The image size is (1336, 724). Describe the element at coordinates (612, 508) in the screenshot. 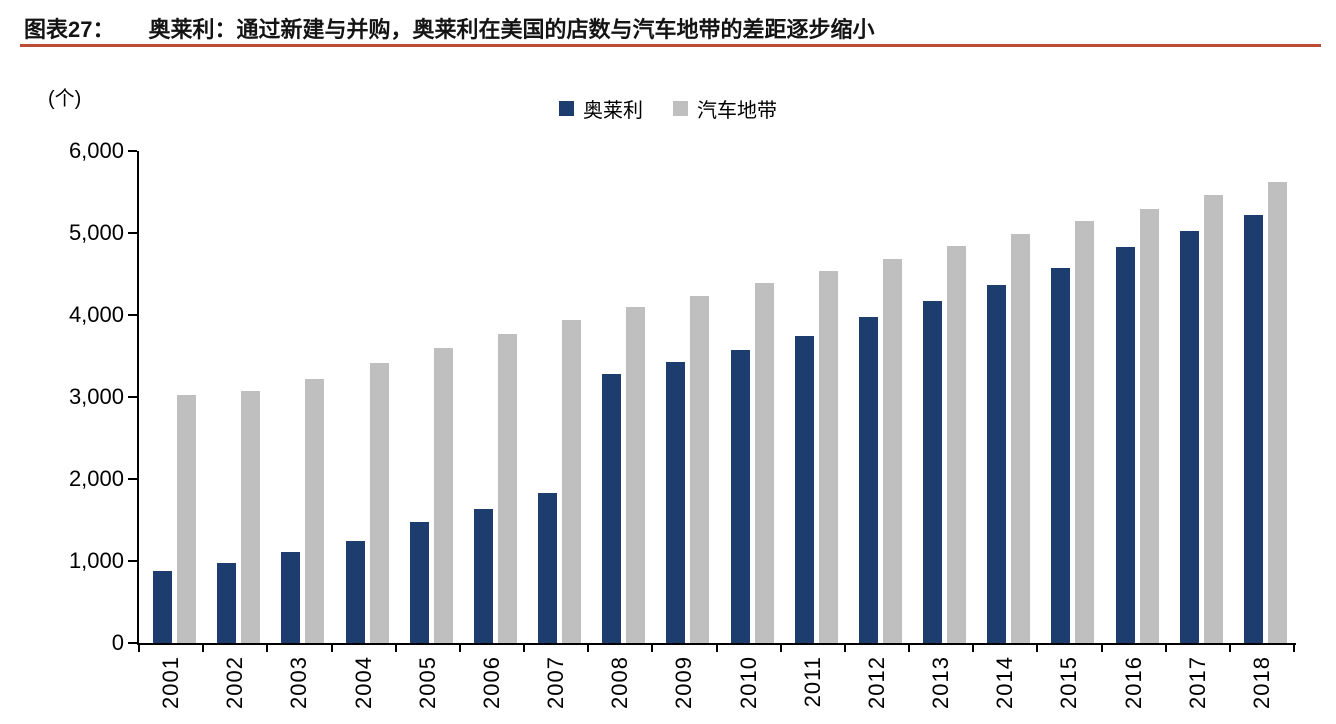

I see `bar-oreilly-2008` at that location.